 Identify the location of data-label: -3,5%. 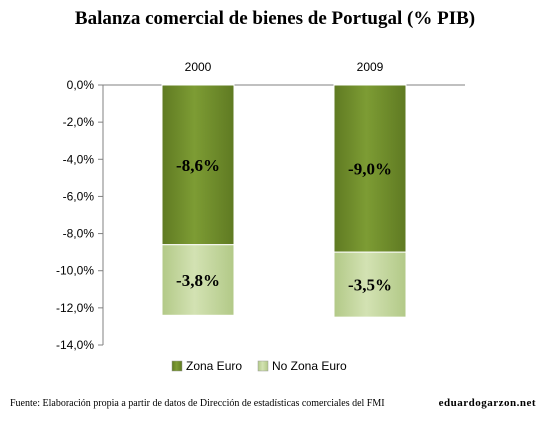
(370, 285).